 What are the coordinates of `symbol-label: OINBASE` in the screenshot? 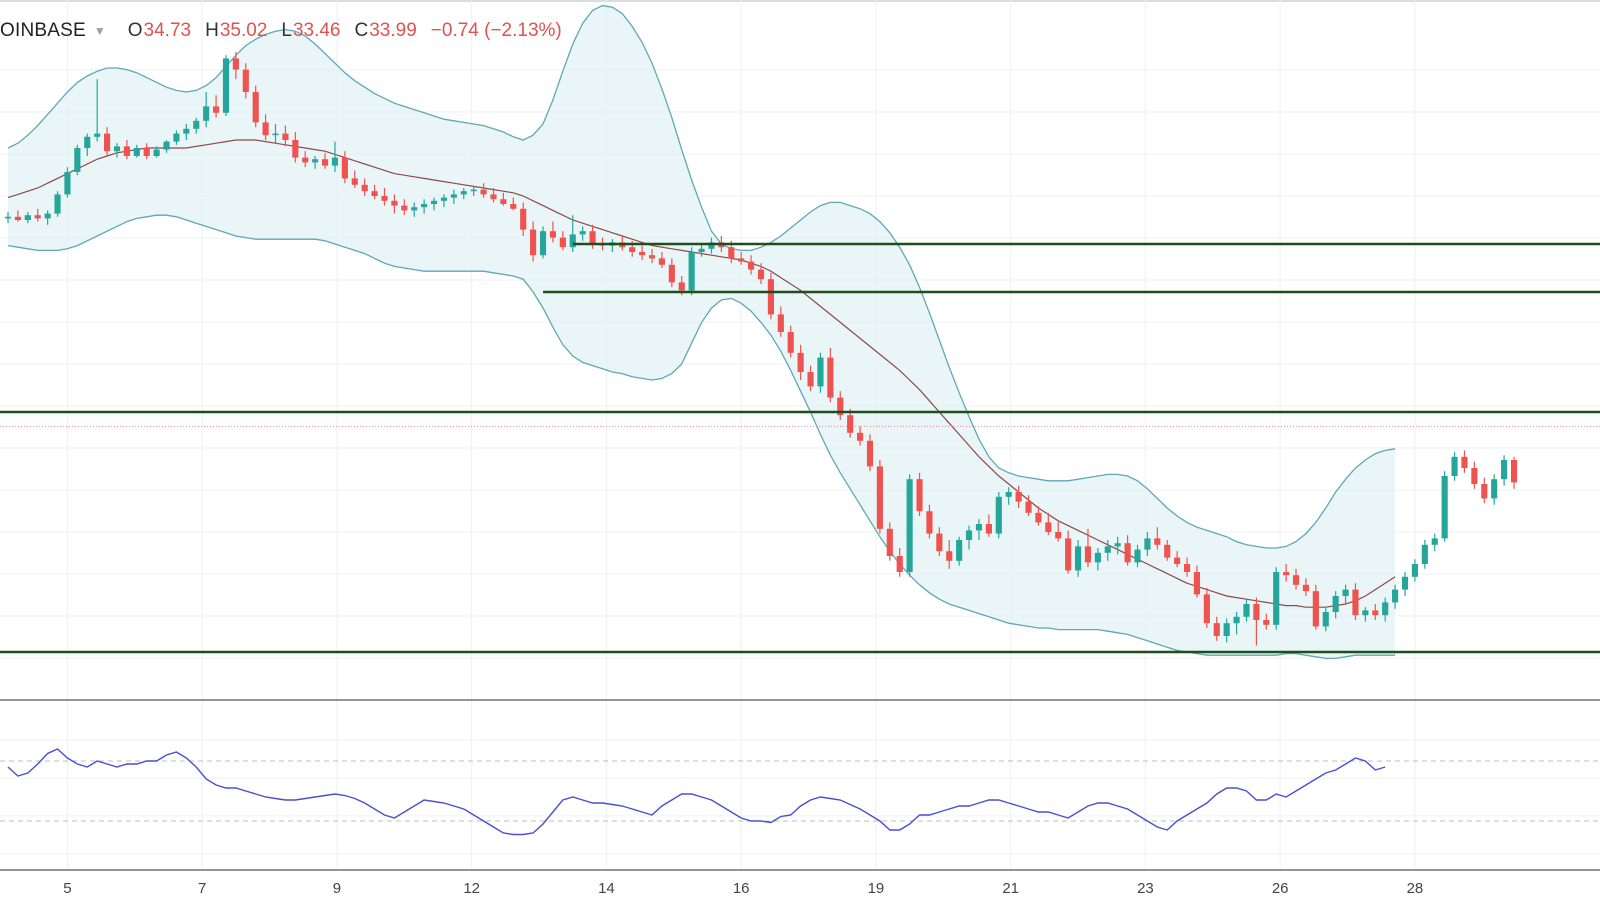 It's located at (43, 30).